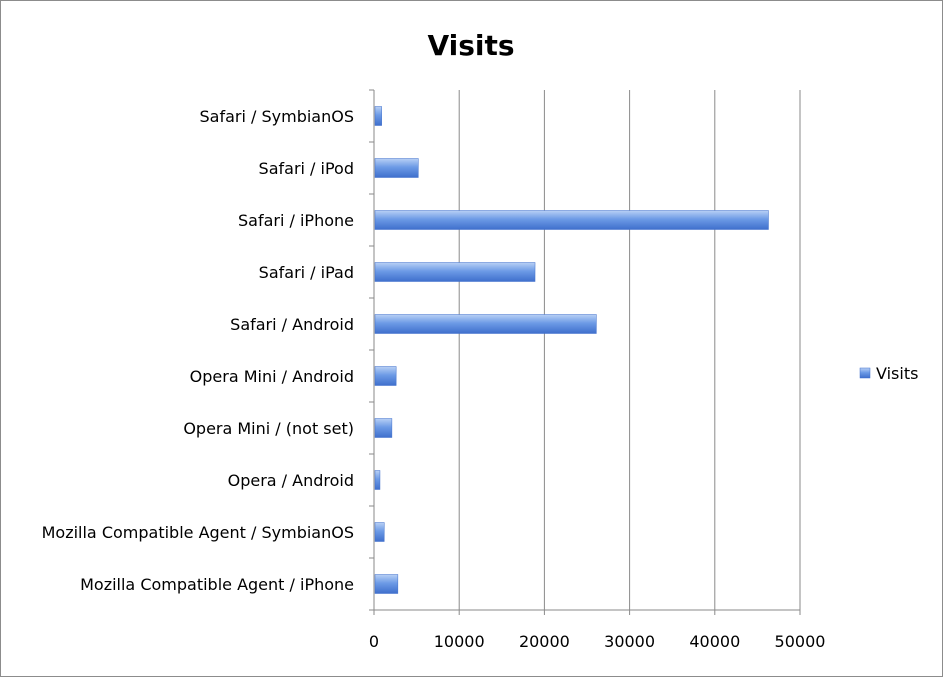  I want to click on category-label: Safari / Android, so click(292, 324).